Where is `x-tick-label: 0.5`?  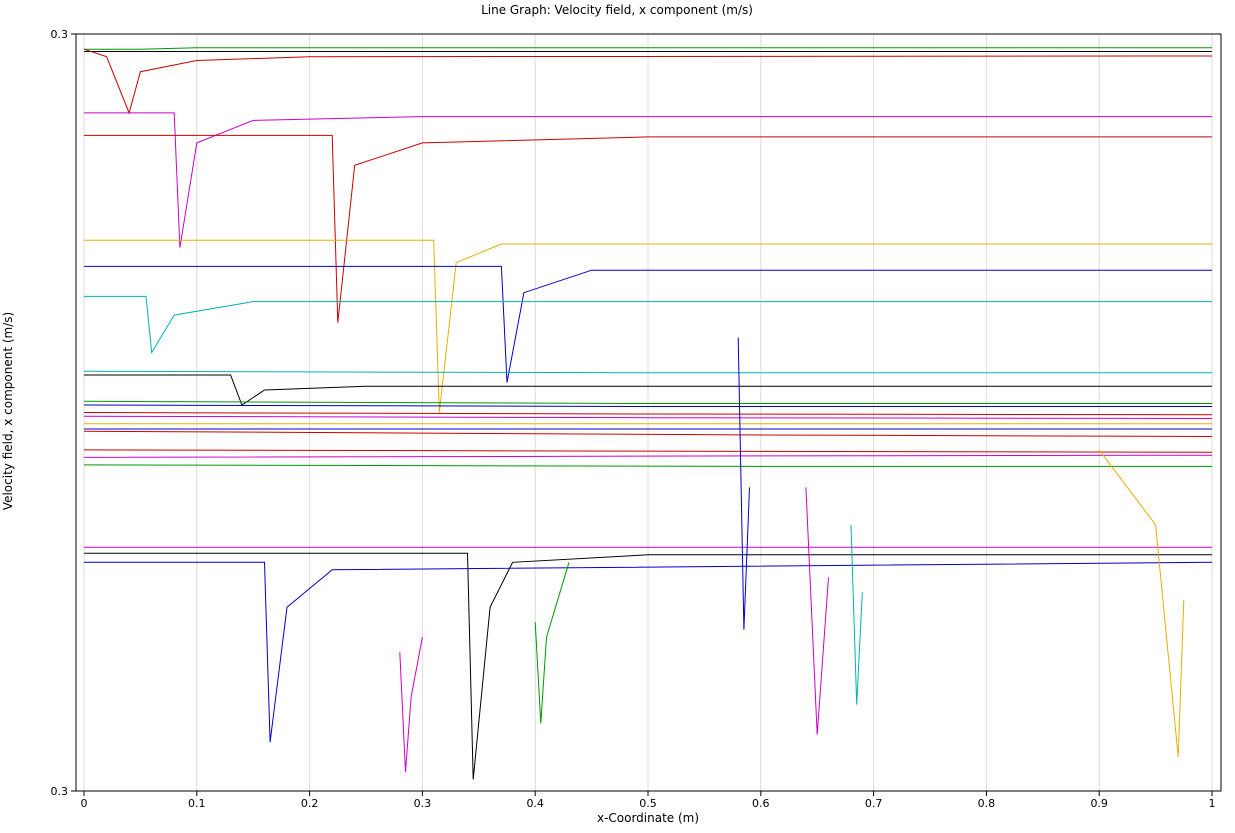 x-tick-label: 0.5 is located at coordinates (648, 803).